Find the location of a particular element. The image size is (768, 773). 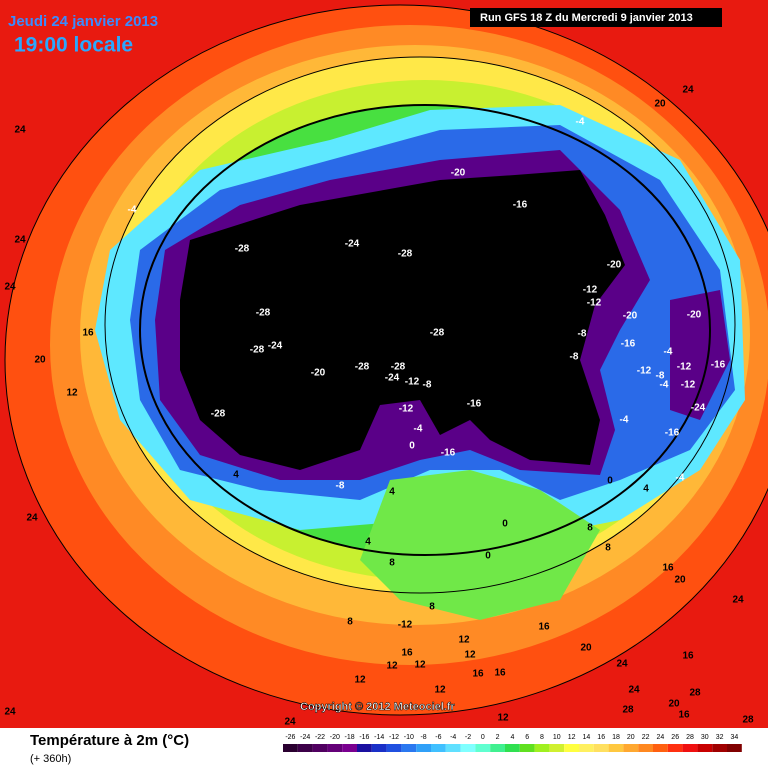

legend-tick-label: -8 is located at coordinates (423, 737).